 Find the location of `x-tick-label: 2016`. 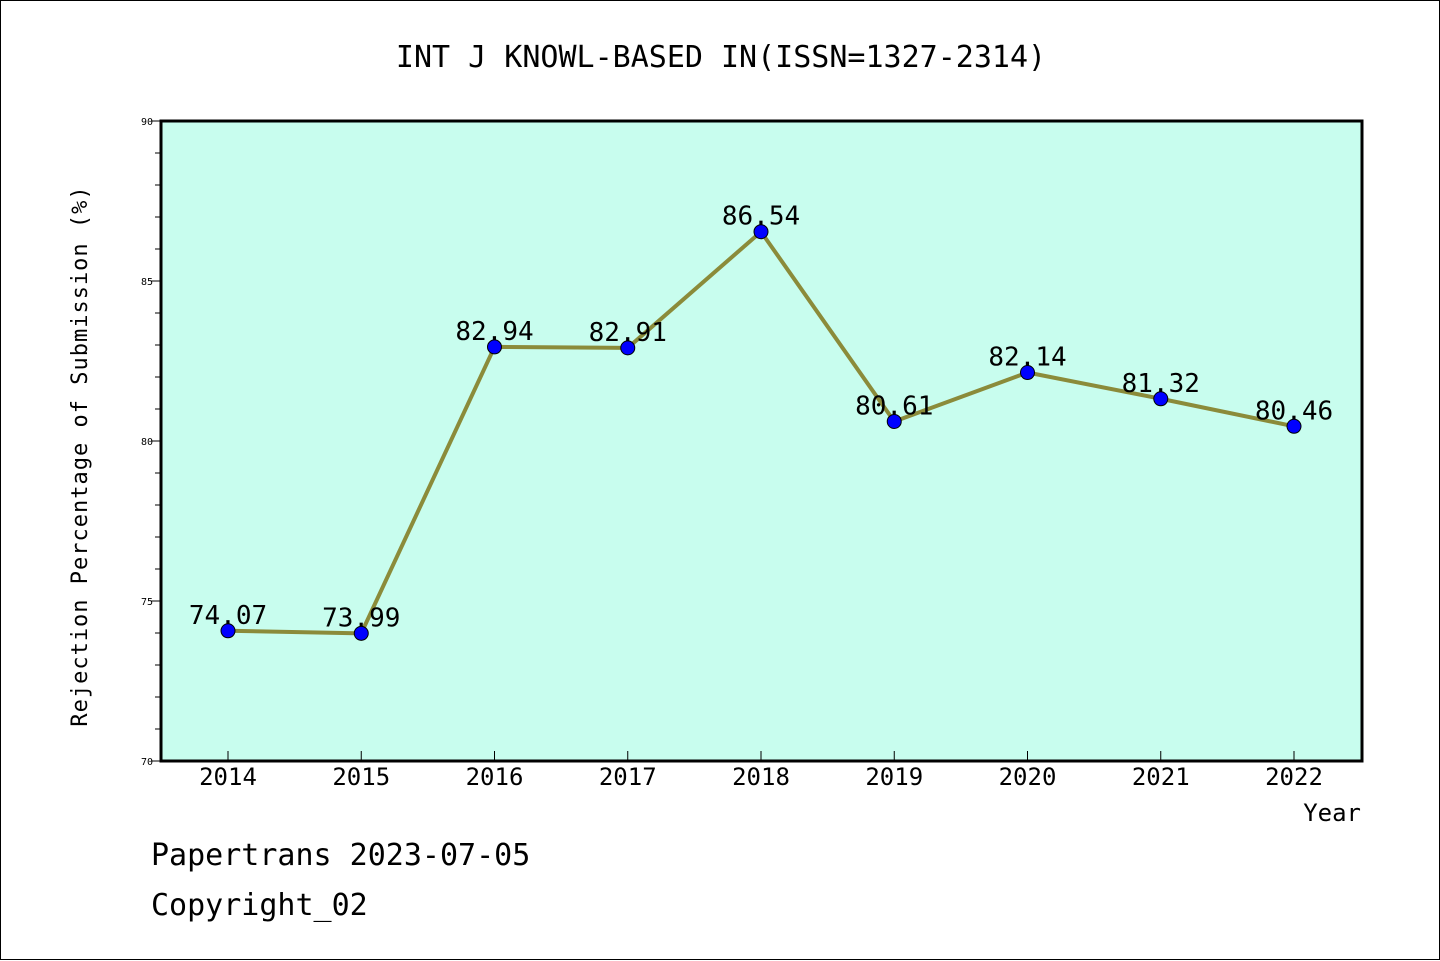

x-tick-label: 2016 is located at coordinates (495, 777).